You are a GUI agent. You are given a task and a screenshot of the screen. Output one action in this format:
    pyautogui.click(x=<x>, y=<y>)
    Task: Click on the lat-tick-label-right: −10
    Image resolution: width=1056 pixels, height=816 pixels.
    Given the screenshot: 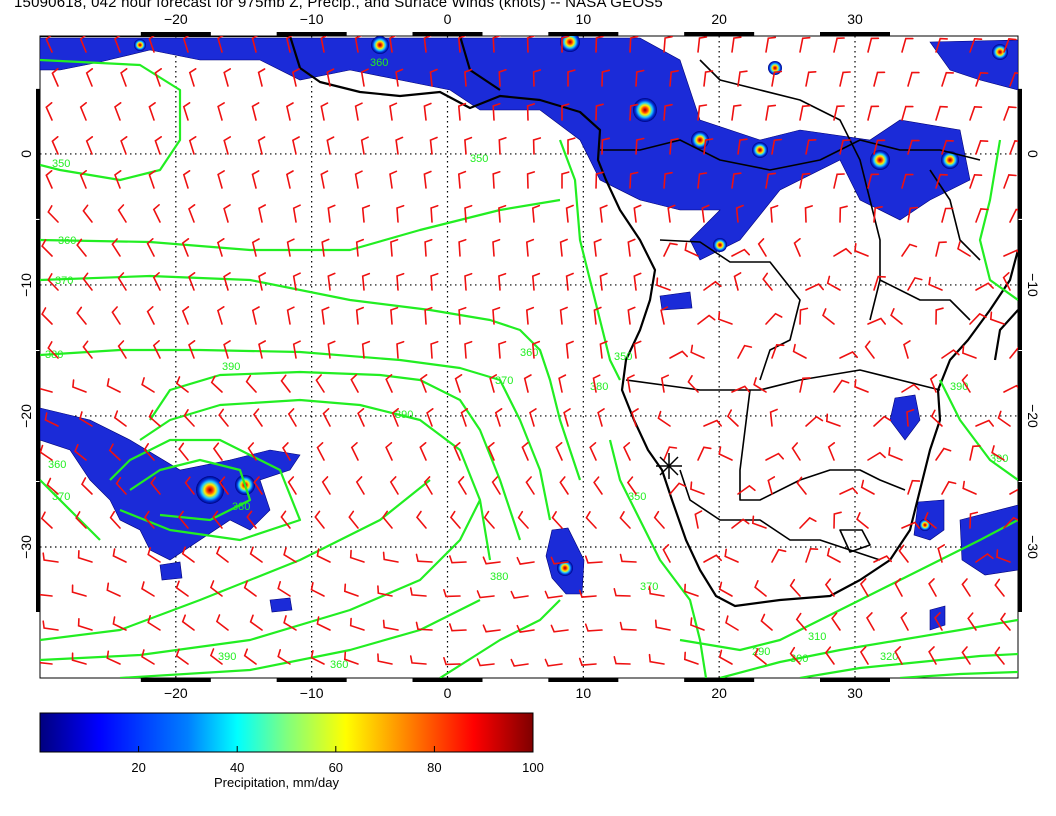 What is the action you would take?
    pyautogui.click(x=1033, y=285)
    